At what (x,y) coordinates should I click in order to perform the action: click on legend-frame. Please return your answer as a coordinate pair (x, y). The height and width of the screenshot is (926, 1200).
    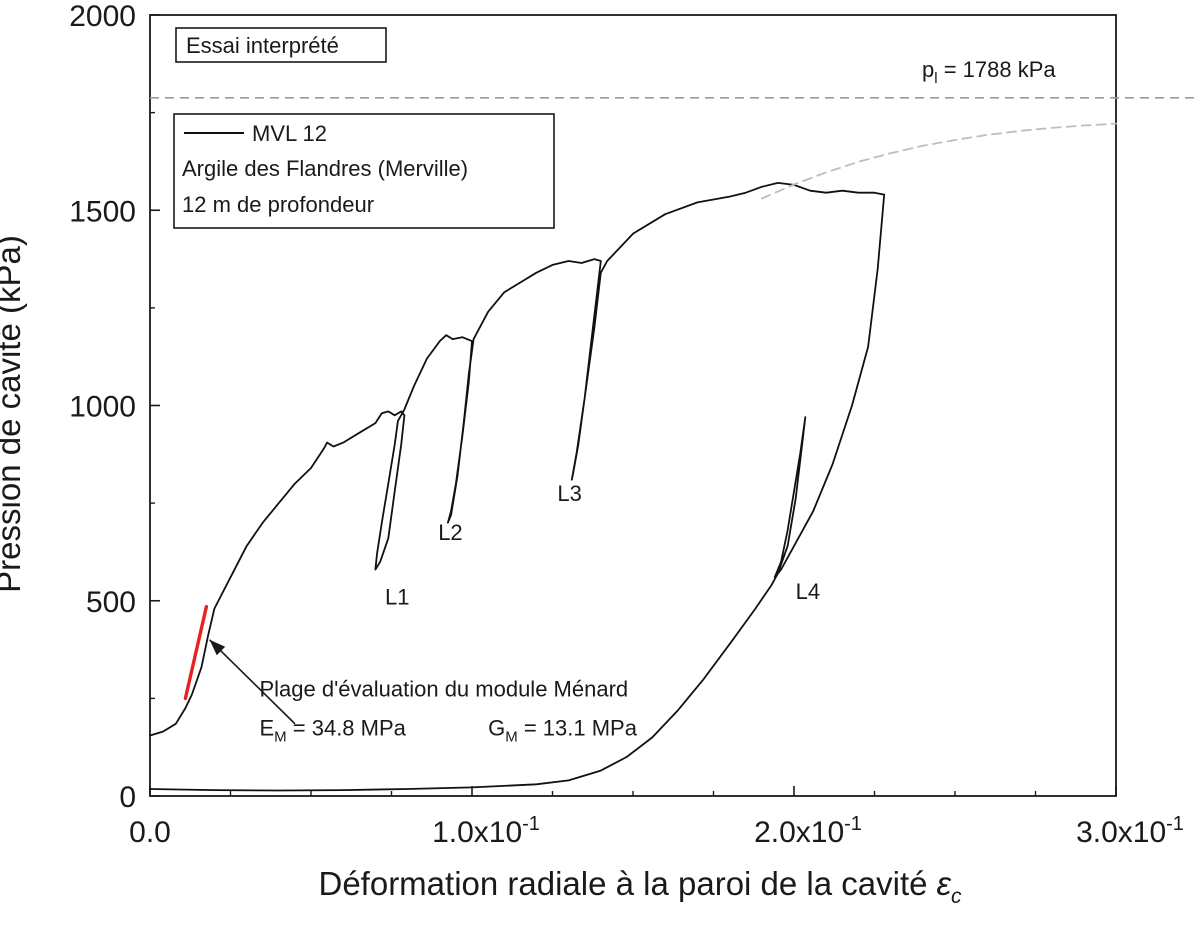
    Looking at the image, I should click on (364, 171).